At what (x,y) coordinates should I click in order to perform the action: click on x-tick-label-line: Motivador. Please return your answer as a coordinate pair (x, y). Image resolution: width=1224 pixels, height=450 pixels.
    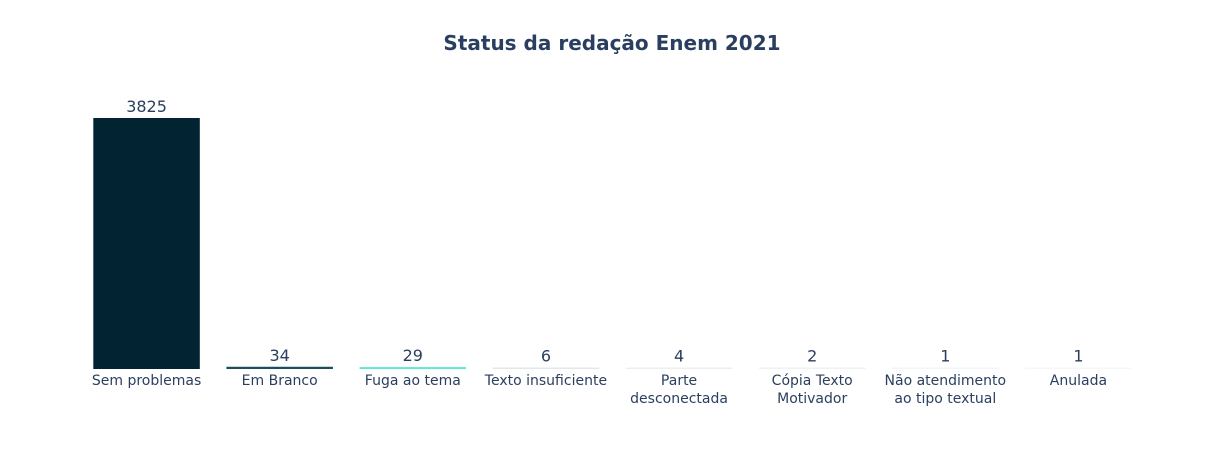
    Looking at the image, I should click on (812, 399).